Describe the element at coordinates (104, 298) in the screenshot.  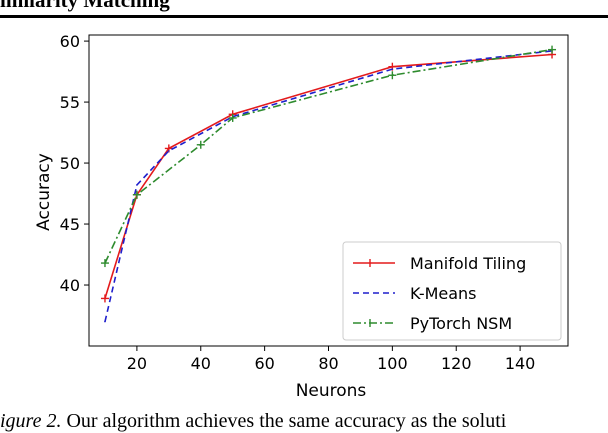
I see `data-point-manifold-tiling` at that location.